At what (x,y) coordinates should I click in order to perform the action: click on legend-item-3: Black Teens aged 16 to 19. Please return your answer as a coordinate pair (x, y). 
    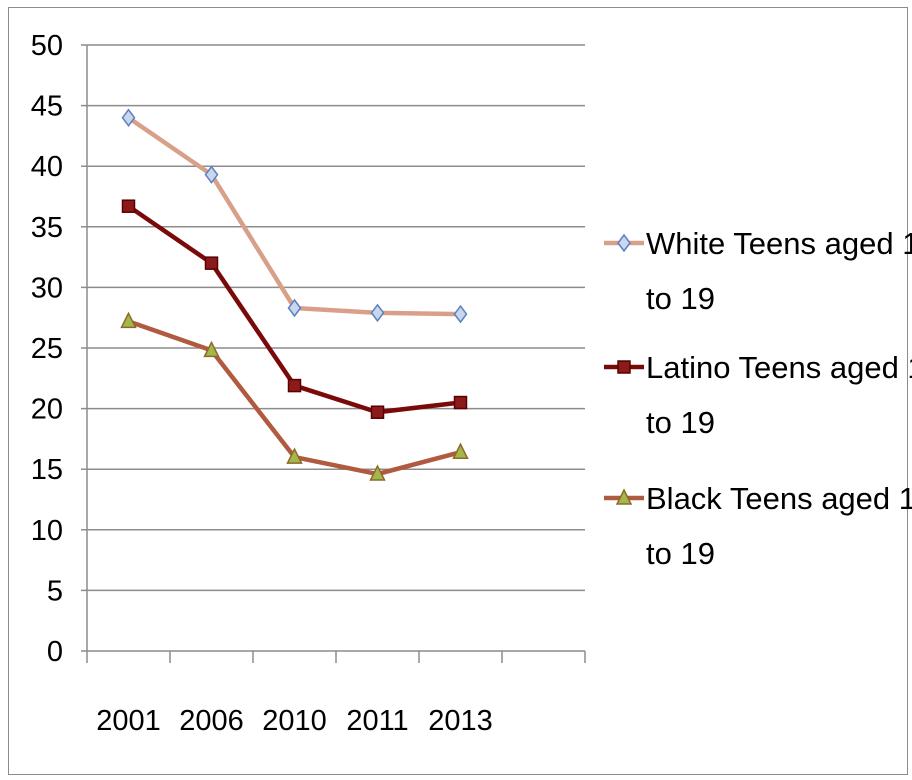
    Looking at the image, I should click on (758, 526).